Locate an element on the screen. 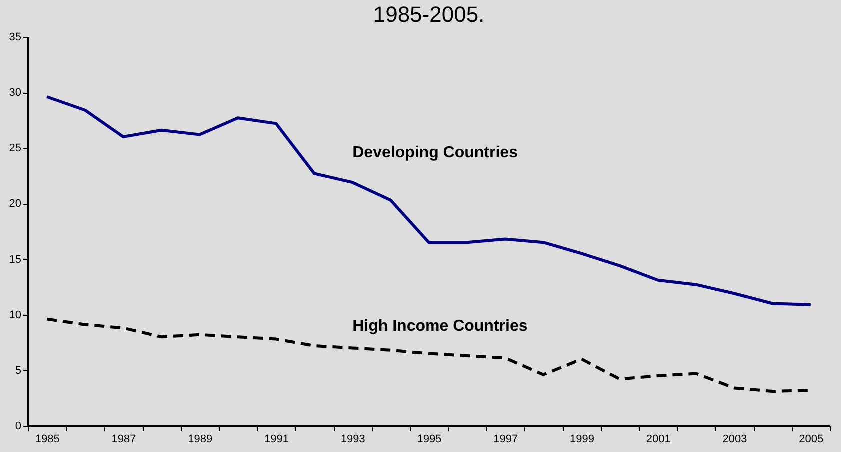 The image size is (841, 452). x-tick-label: 1999 is located at coordinates (582, 440).